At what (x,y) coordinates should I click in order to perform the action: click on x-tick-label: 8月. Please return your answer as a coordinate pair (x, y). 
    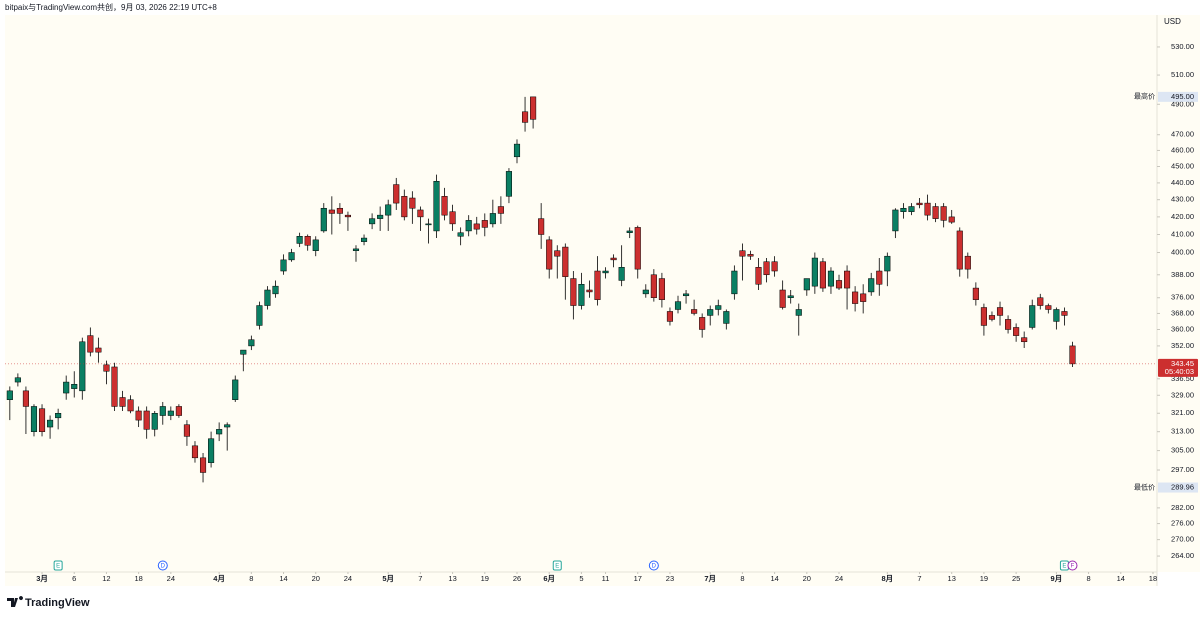
    Looking at the image, I should click on (887, 578).